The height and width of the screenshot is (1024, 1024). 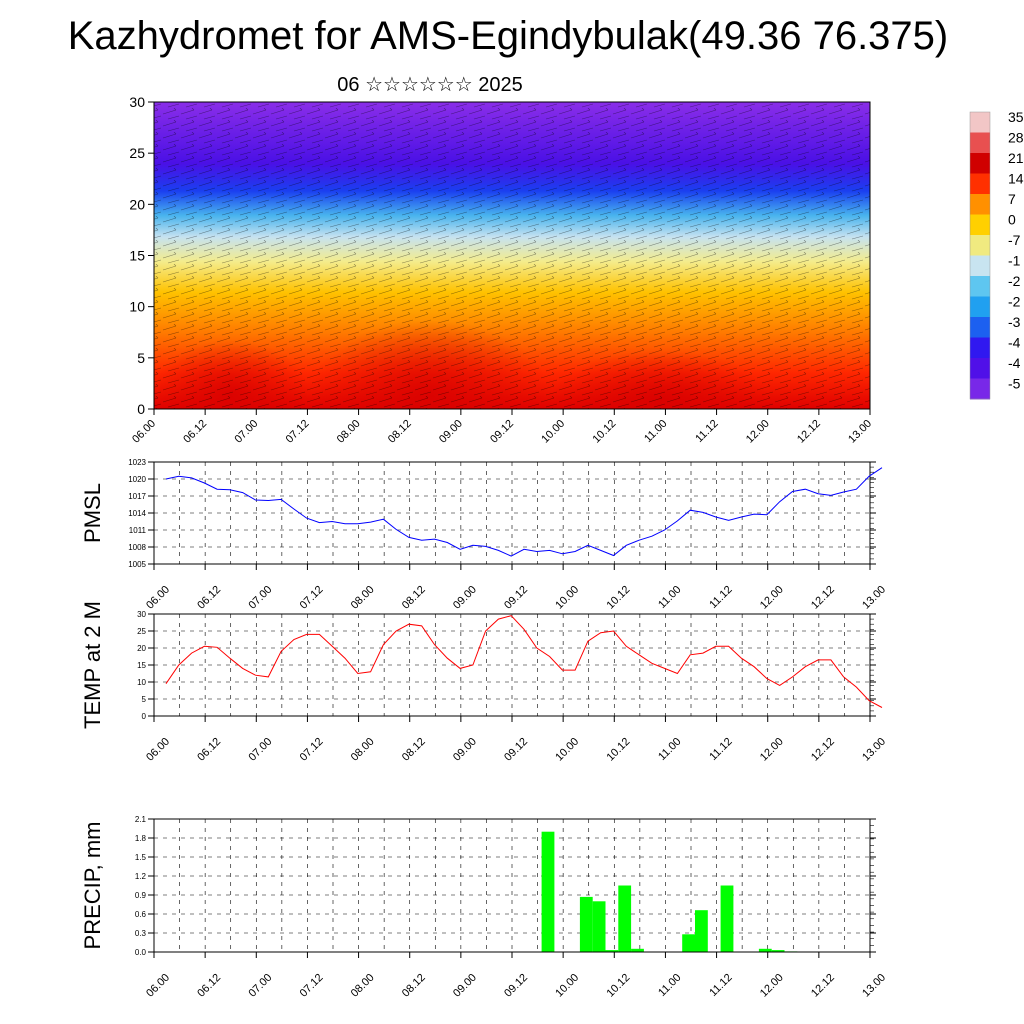 I want to click on colorbar-label: 14, so click(x=1016, y=179).